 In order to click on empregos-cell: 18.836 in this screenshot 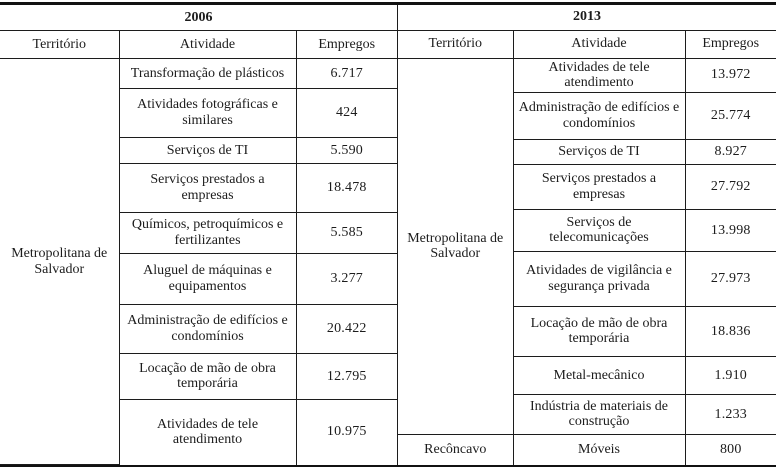, I will do `click(730, 331)`.